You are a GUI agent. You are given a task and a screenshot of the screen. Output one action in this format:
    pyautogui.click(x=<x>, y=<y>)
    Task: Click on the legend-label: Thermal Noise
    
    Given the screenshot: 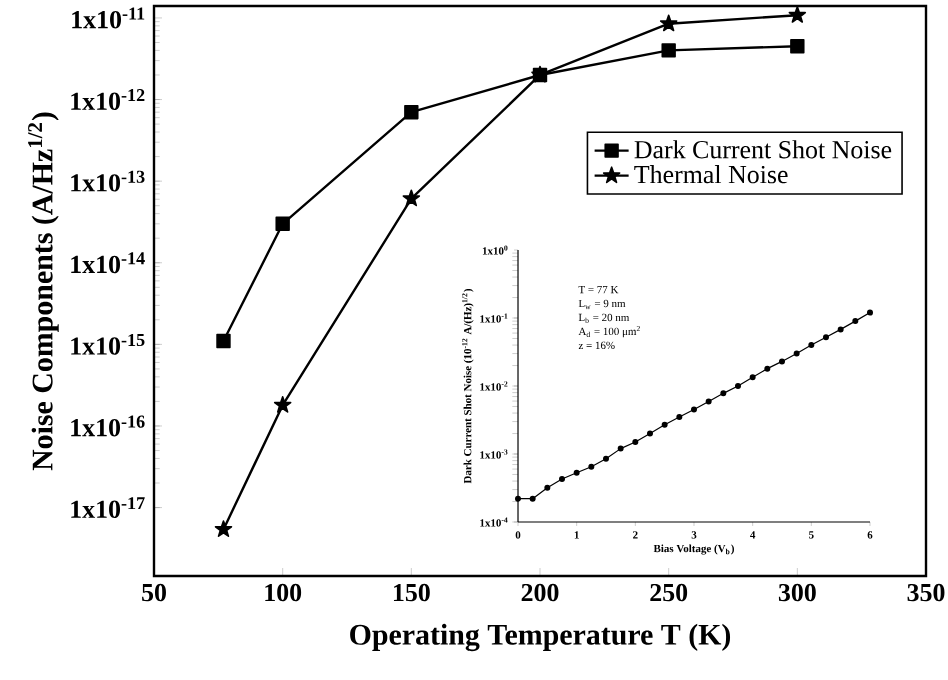 What is the action you would take?
    pyautogui.click(x=711, y=174)
    